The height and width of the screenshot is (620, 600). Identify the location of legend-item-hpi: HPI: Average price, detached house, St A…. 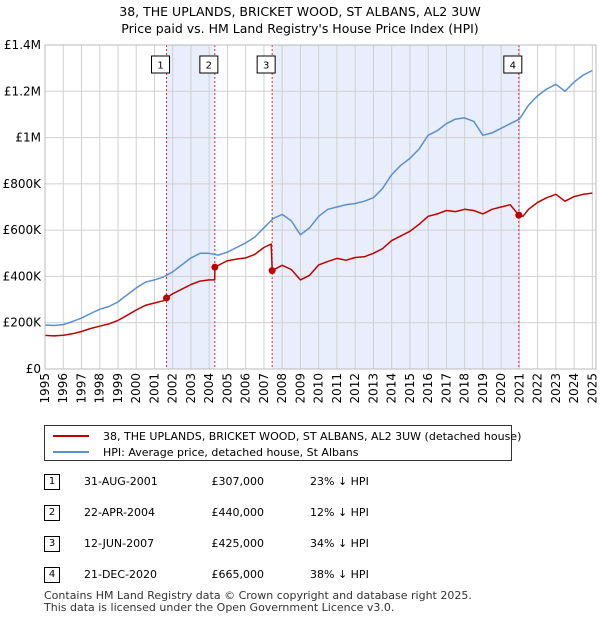
(205, 452).